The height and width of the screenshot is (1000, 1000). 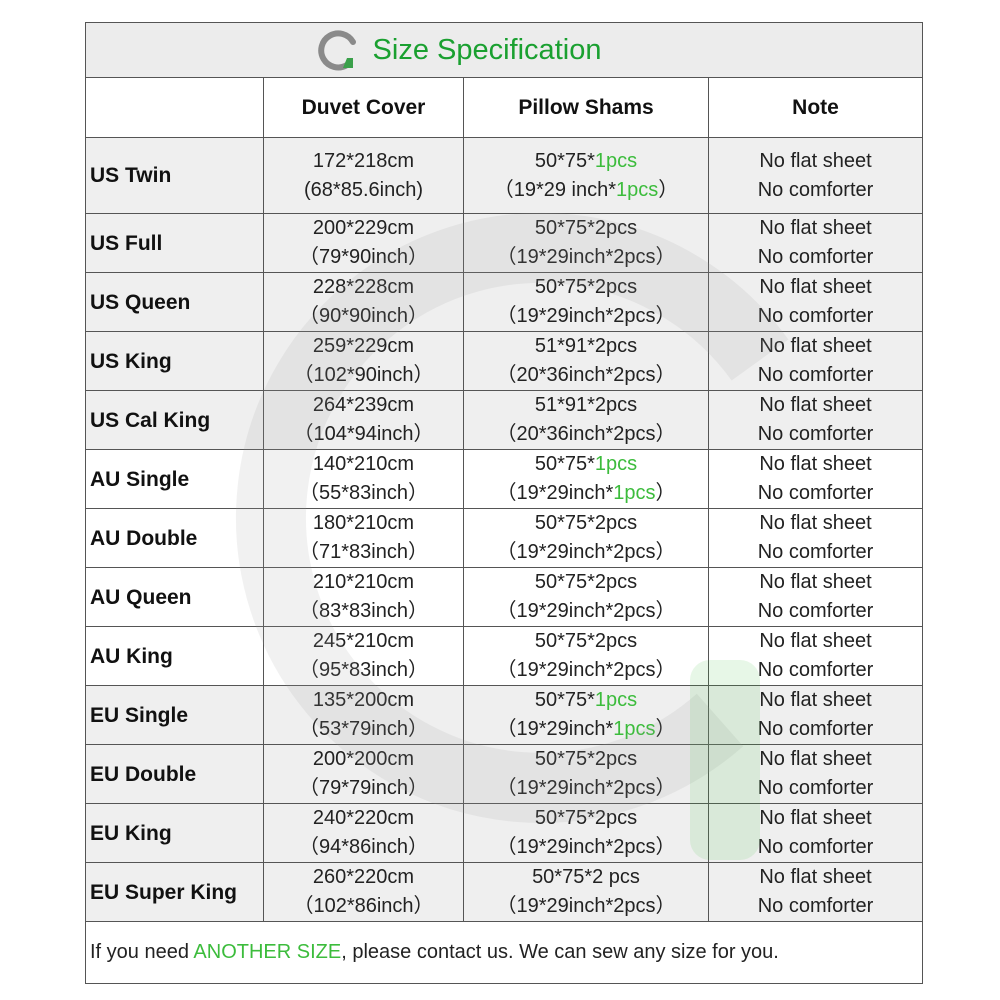 What do you see at coordinates (363, 847) in the screenshot?
I see `duvet-size-line: （94*86inch）` at bounding box center [363, 847].